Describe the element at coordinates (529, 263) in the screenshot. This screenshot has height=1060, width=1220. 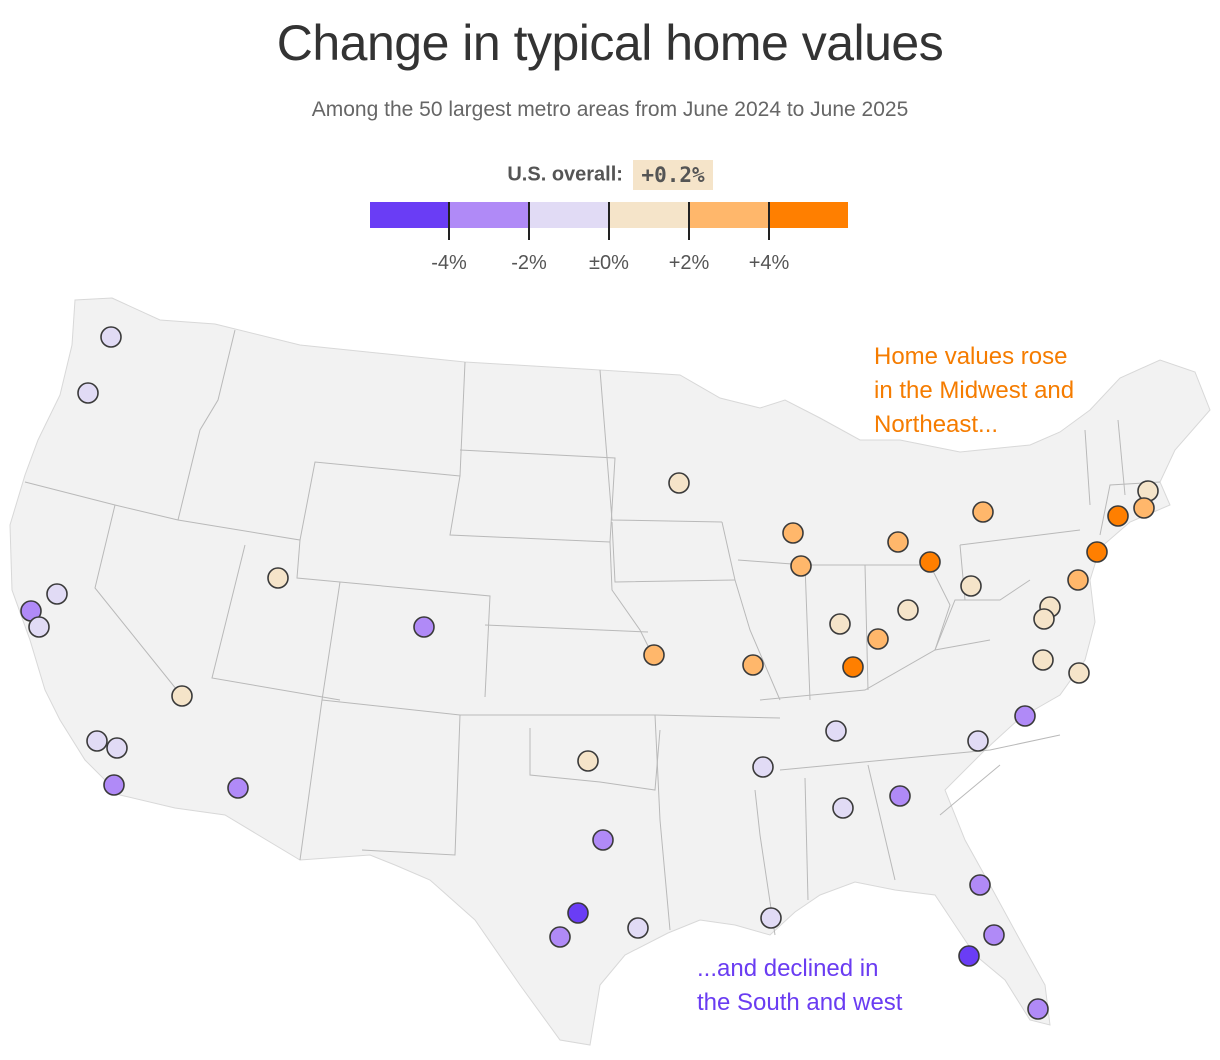
I see `legend-tick-label: -2%` at that location.